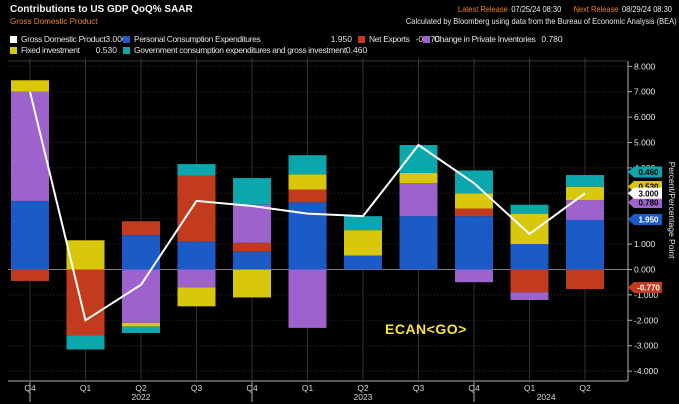 The height and width of the screenshot is (404, 679). What do you see at coordinates (645, 117) in the screenshot?
I see `y-axis-tick-label: 6.000` at bounding box center [645, 117].